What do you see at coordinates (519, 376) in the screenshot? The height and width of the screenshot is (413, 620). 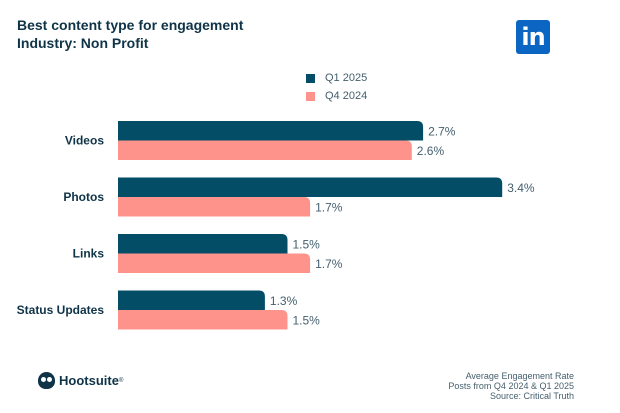 I see `footnote-metric: Average Engagement Rate` at bounding box center [519, 376].